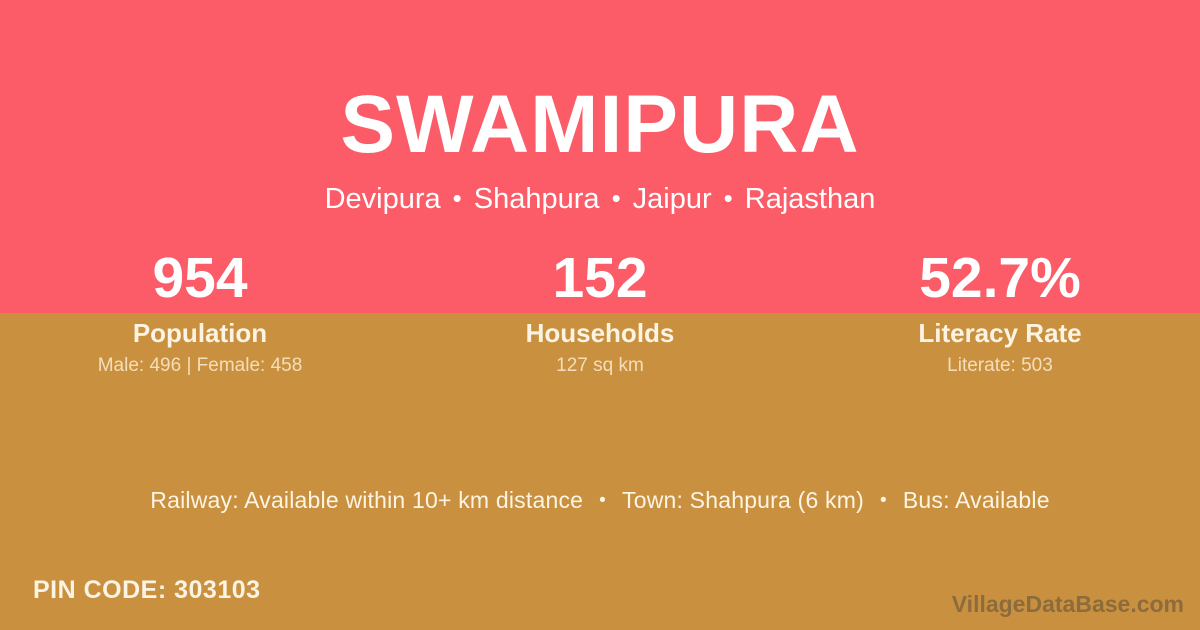 This screenshot has height=630, width=1200. I want to click on households-label: Households, so click(600, 333).